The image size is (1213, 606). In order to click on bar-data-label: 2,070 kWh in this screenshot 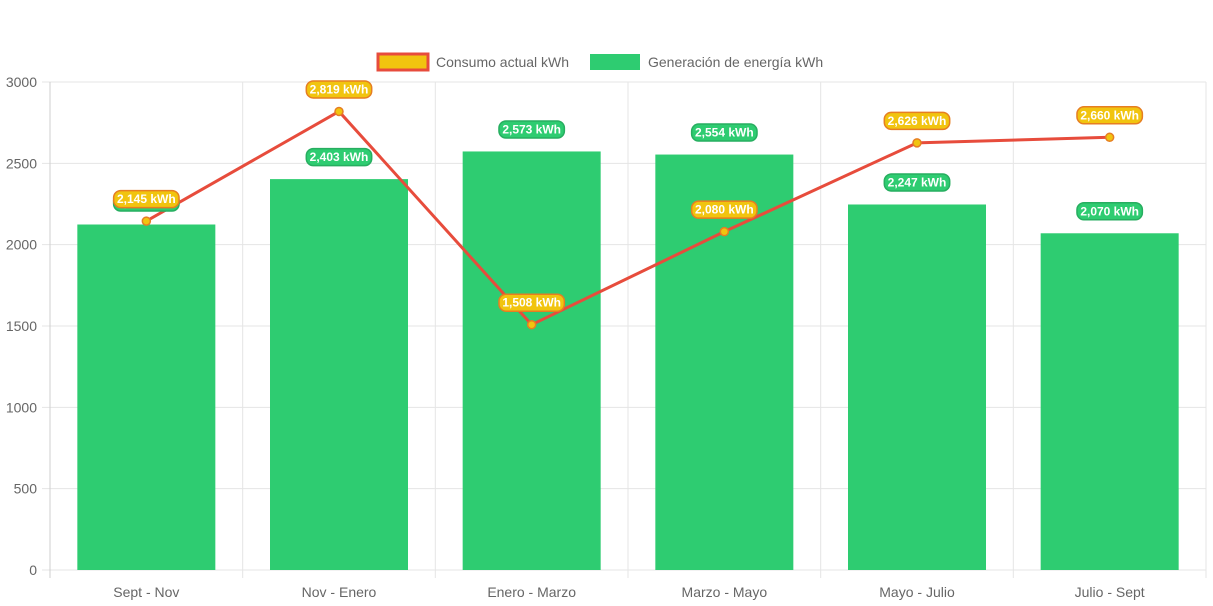, I will do `click(1109, 211)`.